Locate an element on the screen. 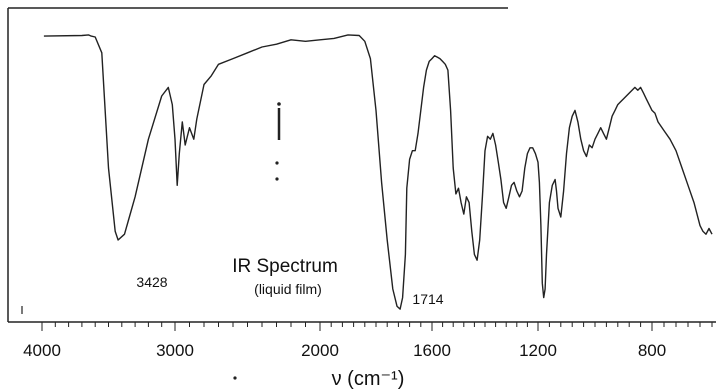  annotation-3428: 3428 is located at coordinates (151, 282).